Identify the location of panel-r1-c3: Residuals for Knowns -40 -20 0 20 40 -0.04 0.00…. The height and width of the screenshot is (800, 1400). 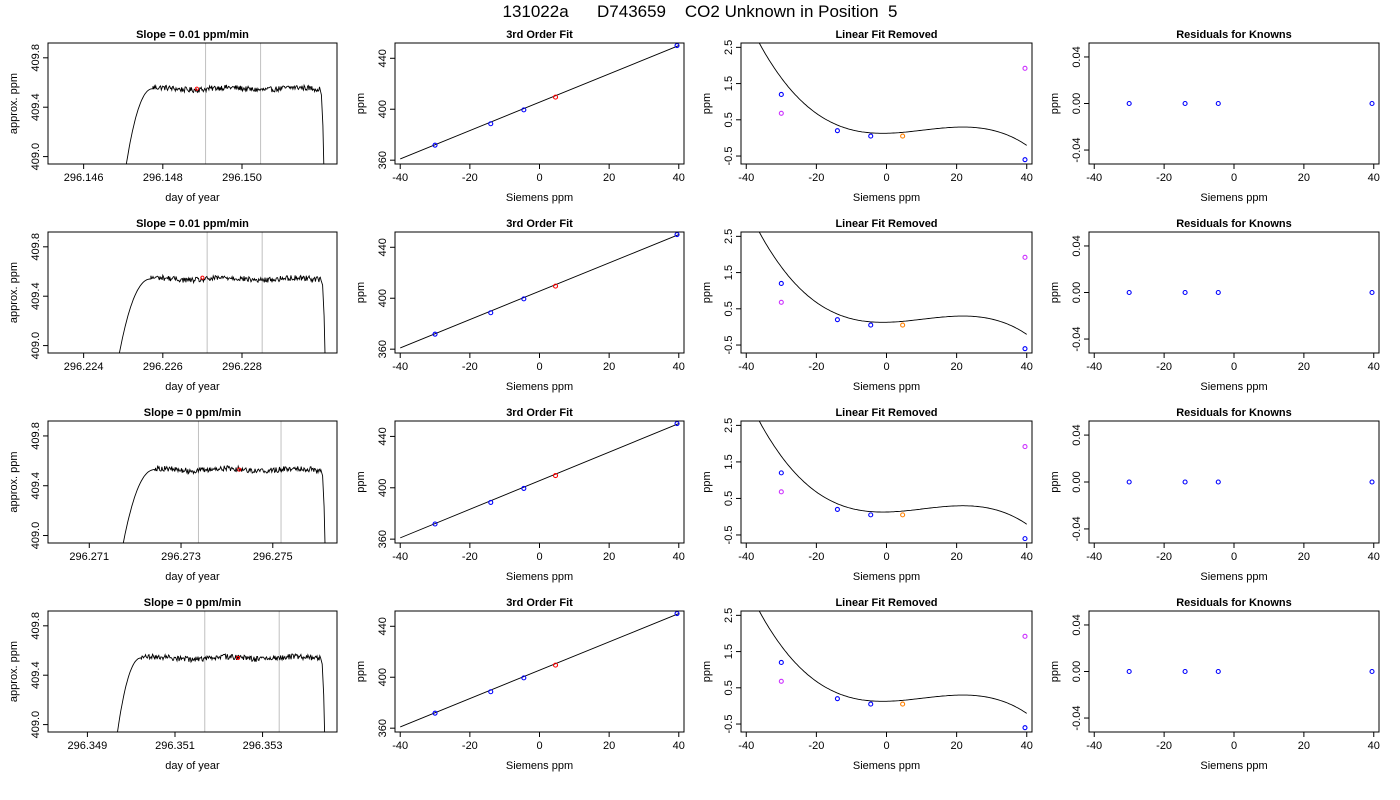
(1214, 305).